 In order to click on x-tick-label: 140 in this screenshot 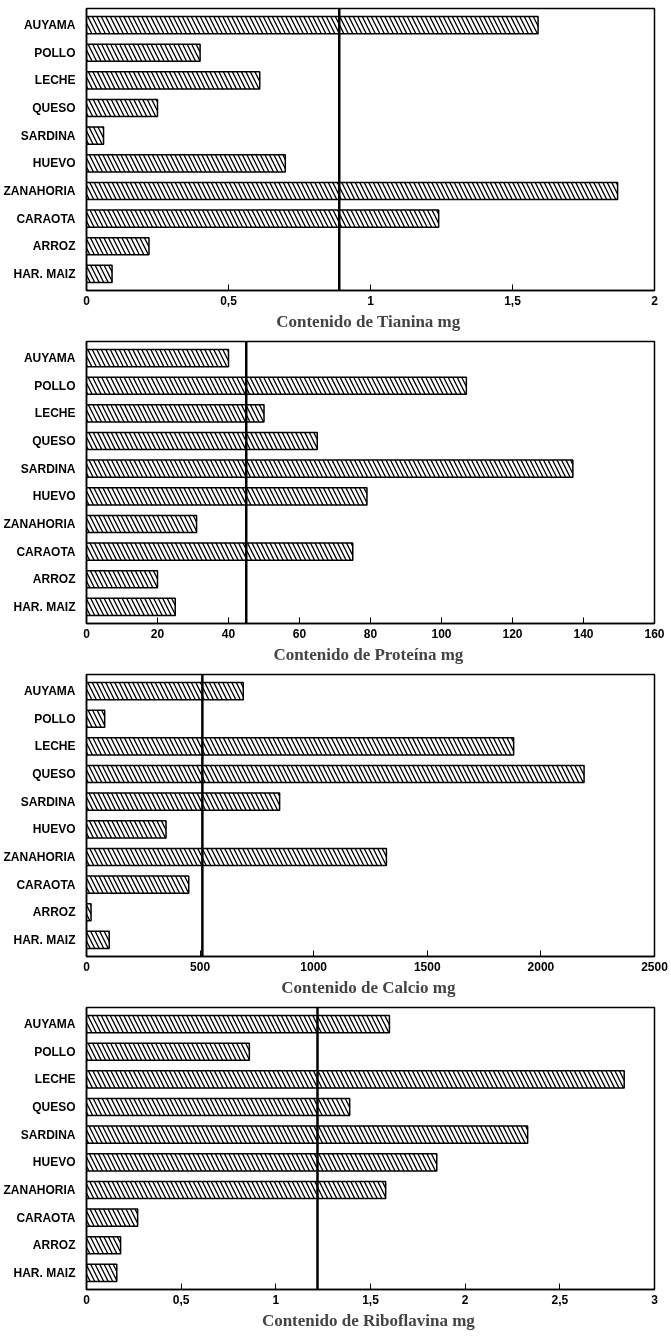, I will do `click(583, 633)`.